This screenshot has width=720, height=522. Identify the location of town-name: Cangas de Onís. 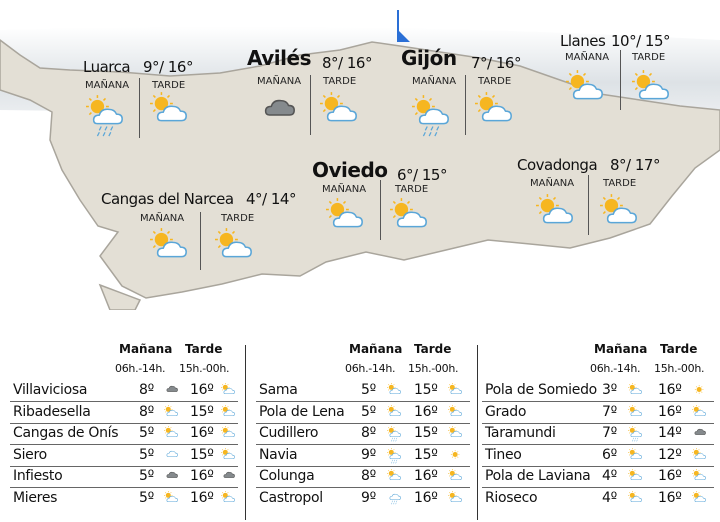
(66, 433).